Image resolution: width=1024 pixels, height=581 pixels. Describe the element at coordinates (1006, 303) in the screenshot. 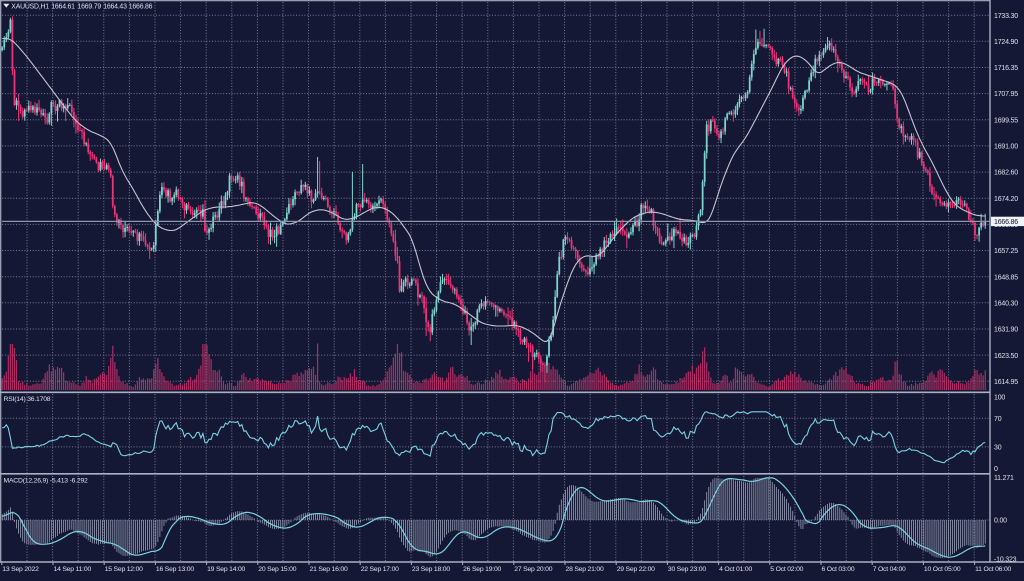

I see `svg-text: 1640.30` at that location.